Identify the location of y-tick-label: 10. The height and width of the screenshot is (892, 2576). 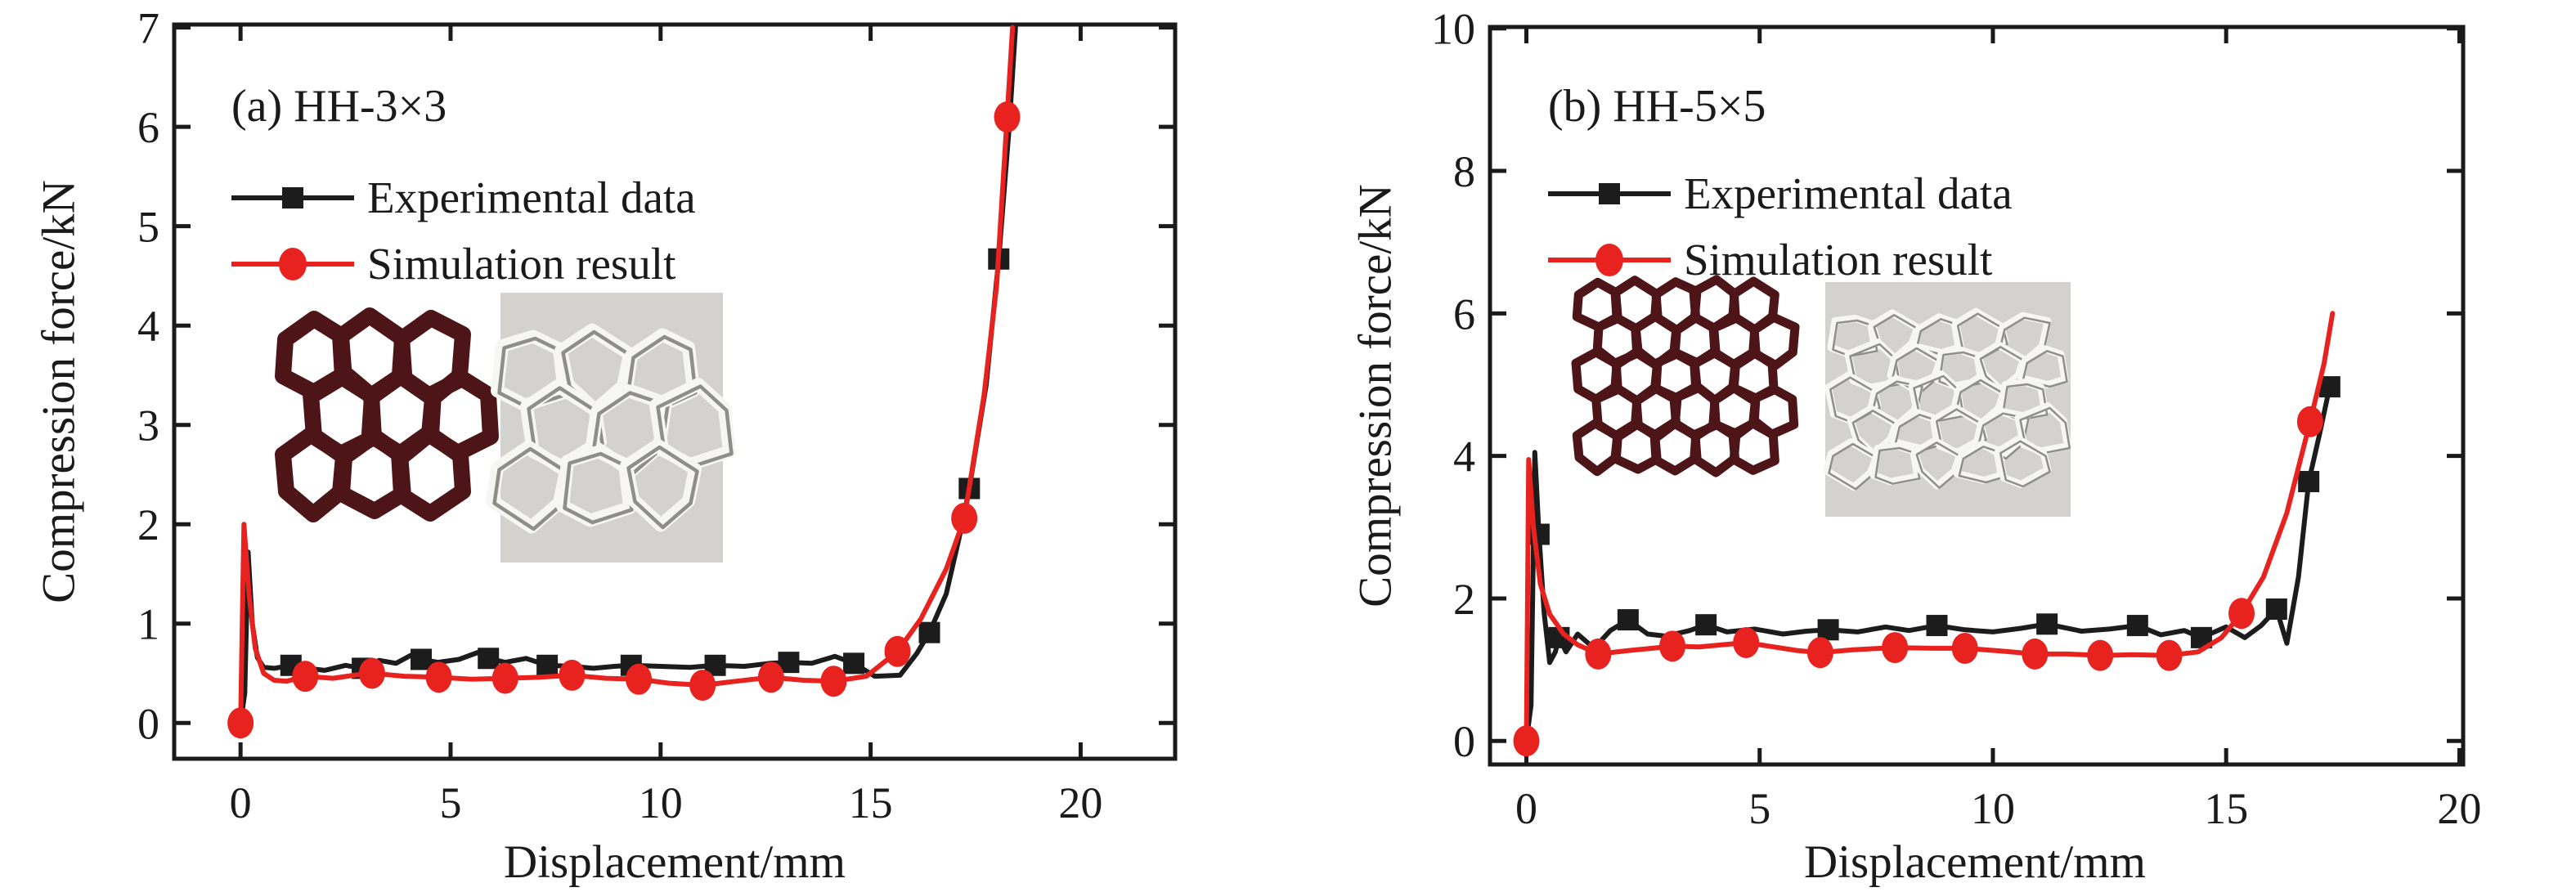
(1453, 29).